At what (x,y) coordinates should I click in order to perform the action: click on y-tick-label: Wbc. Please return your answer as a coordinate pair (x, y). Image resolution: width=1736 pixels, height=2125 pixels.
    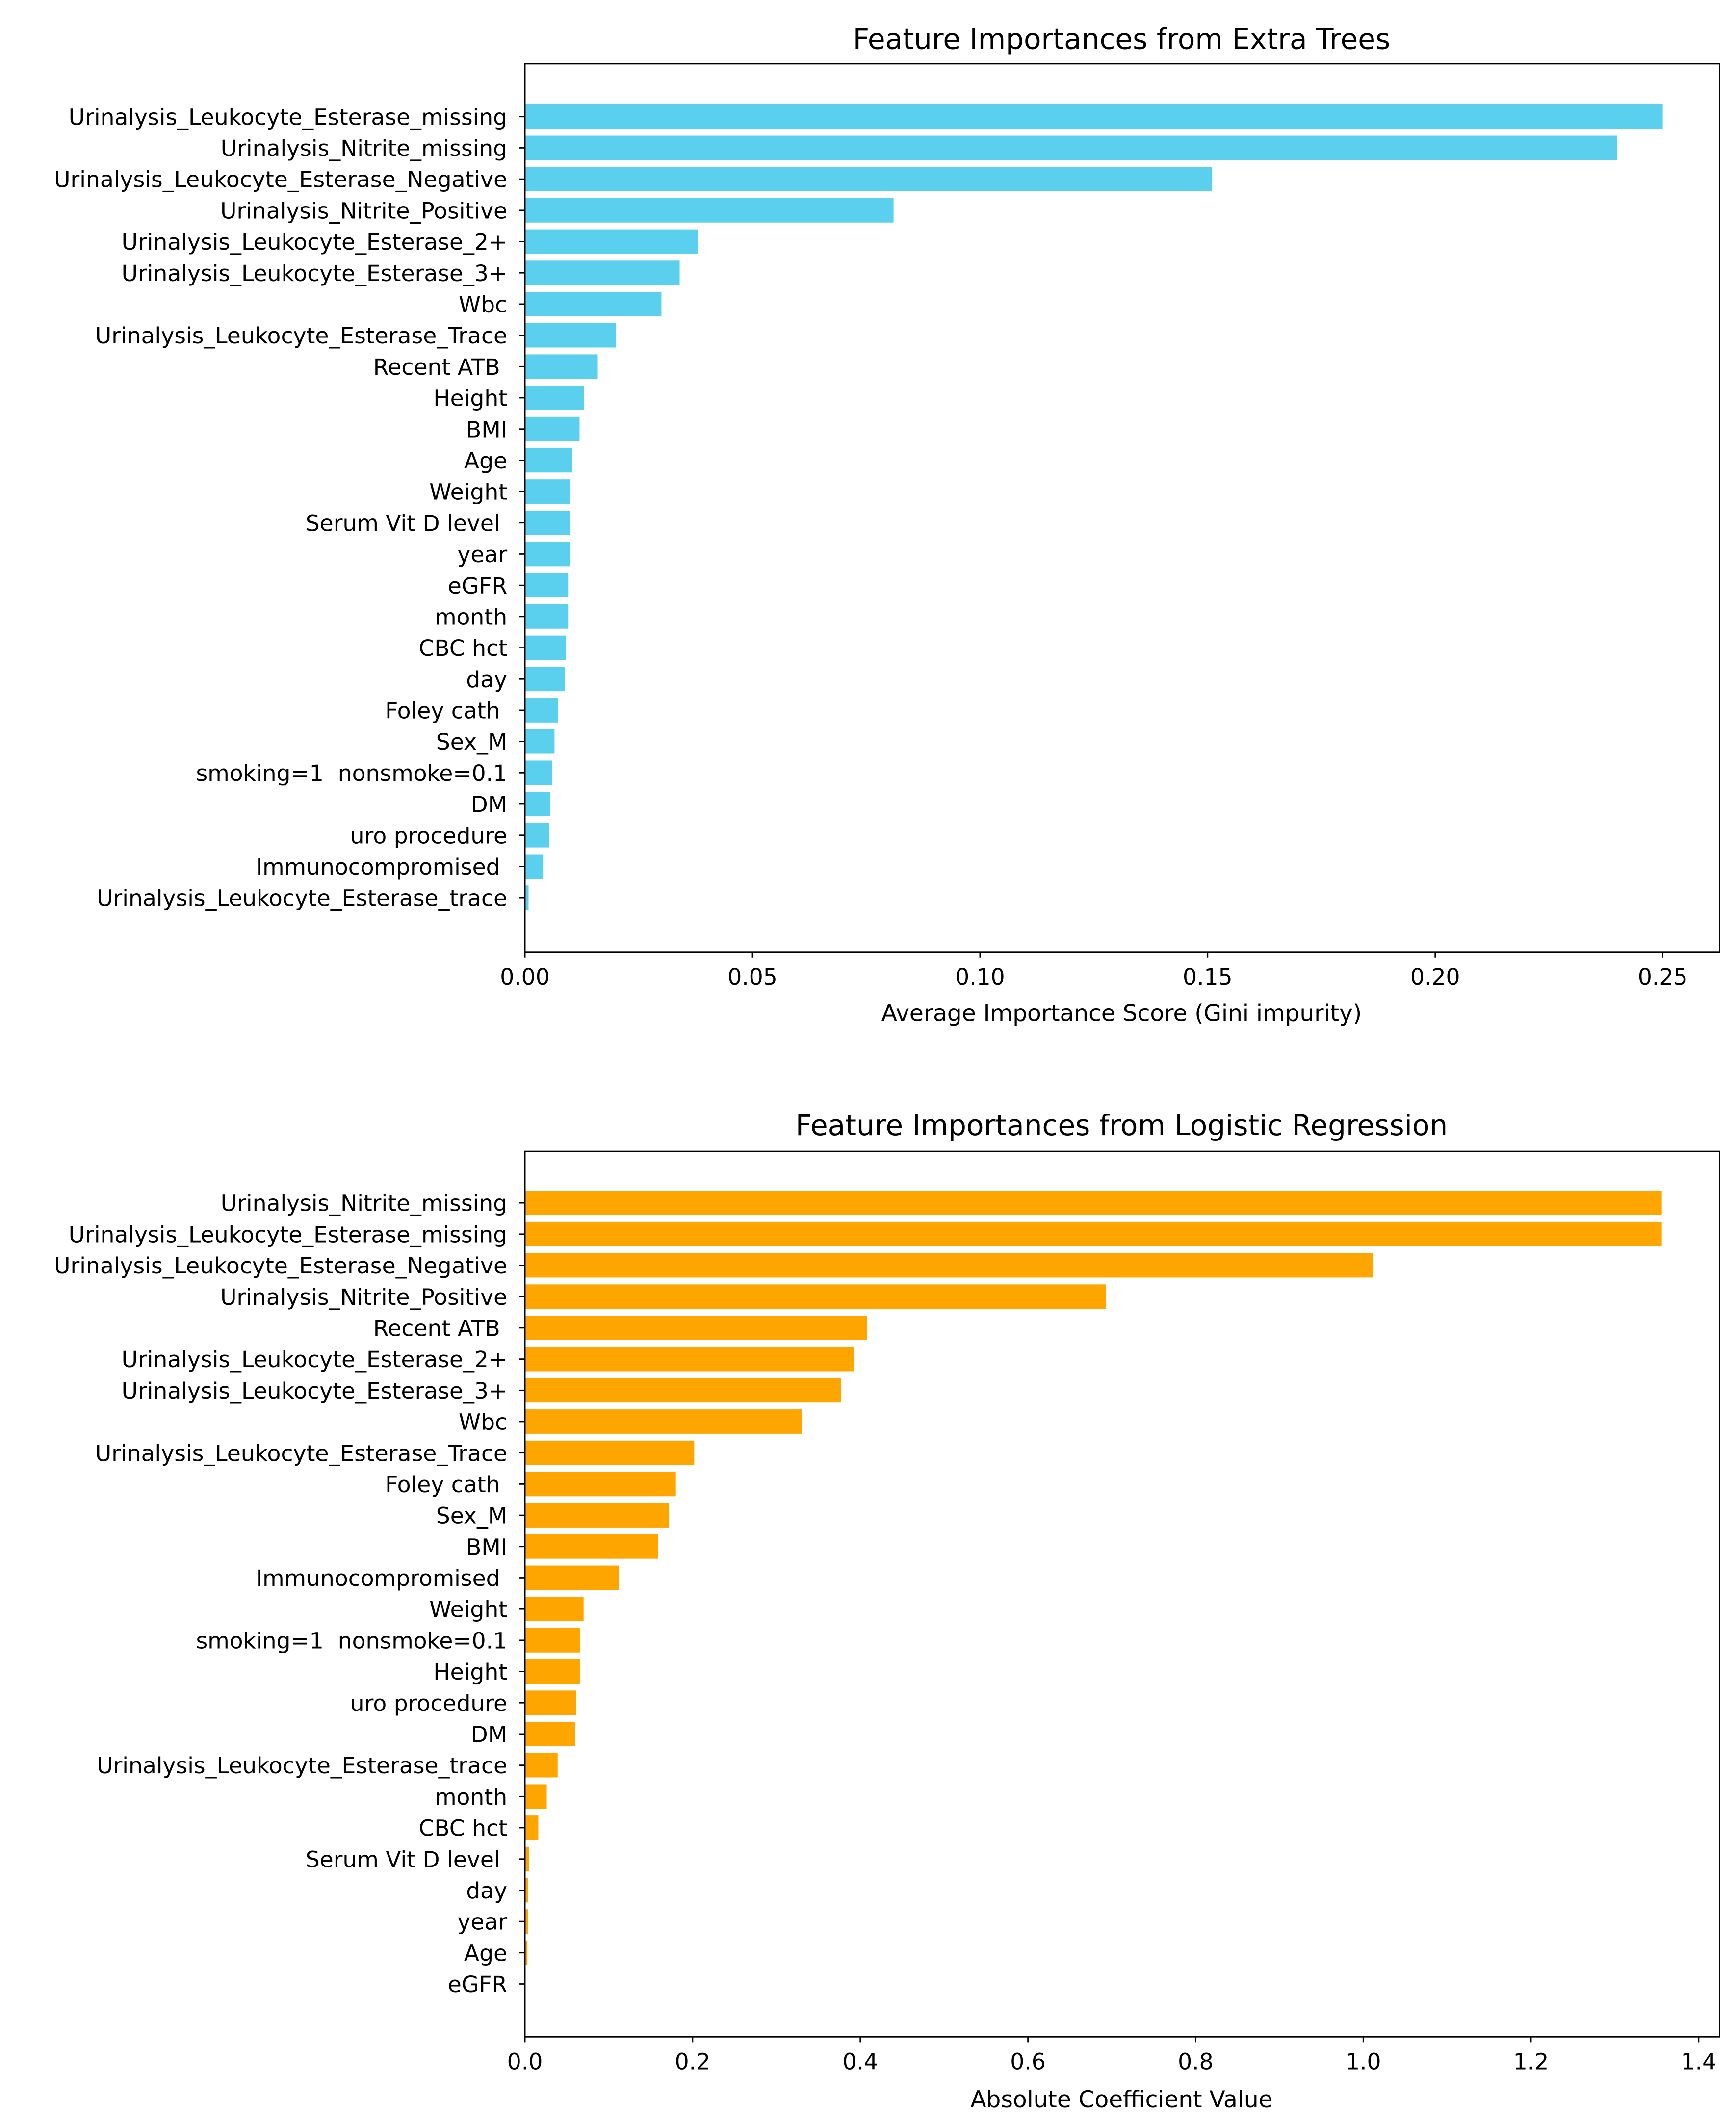
    Looking at the image, I should click on (483, 305).